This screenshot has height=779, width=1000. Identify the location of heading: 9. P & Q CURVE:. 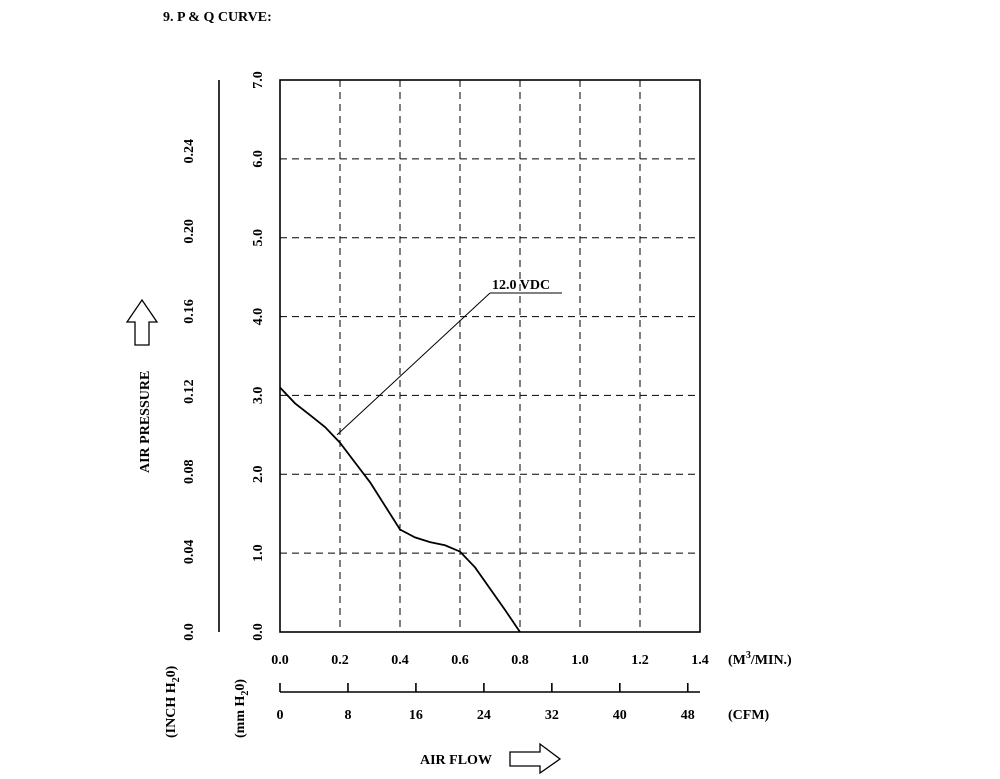
(217, 17).